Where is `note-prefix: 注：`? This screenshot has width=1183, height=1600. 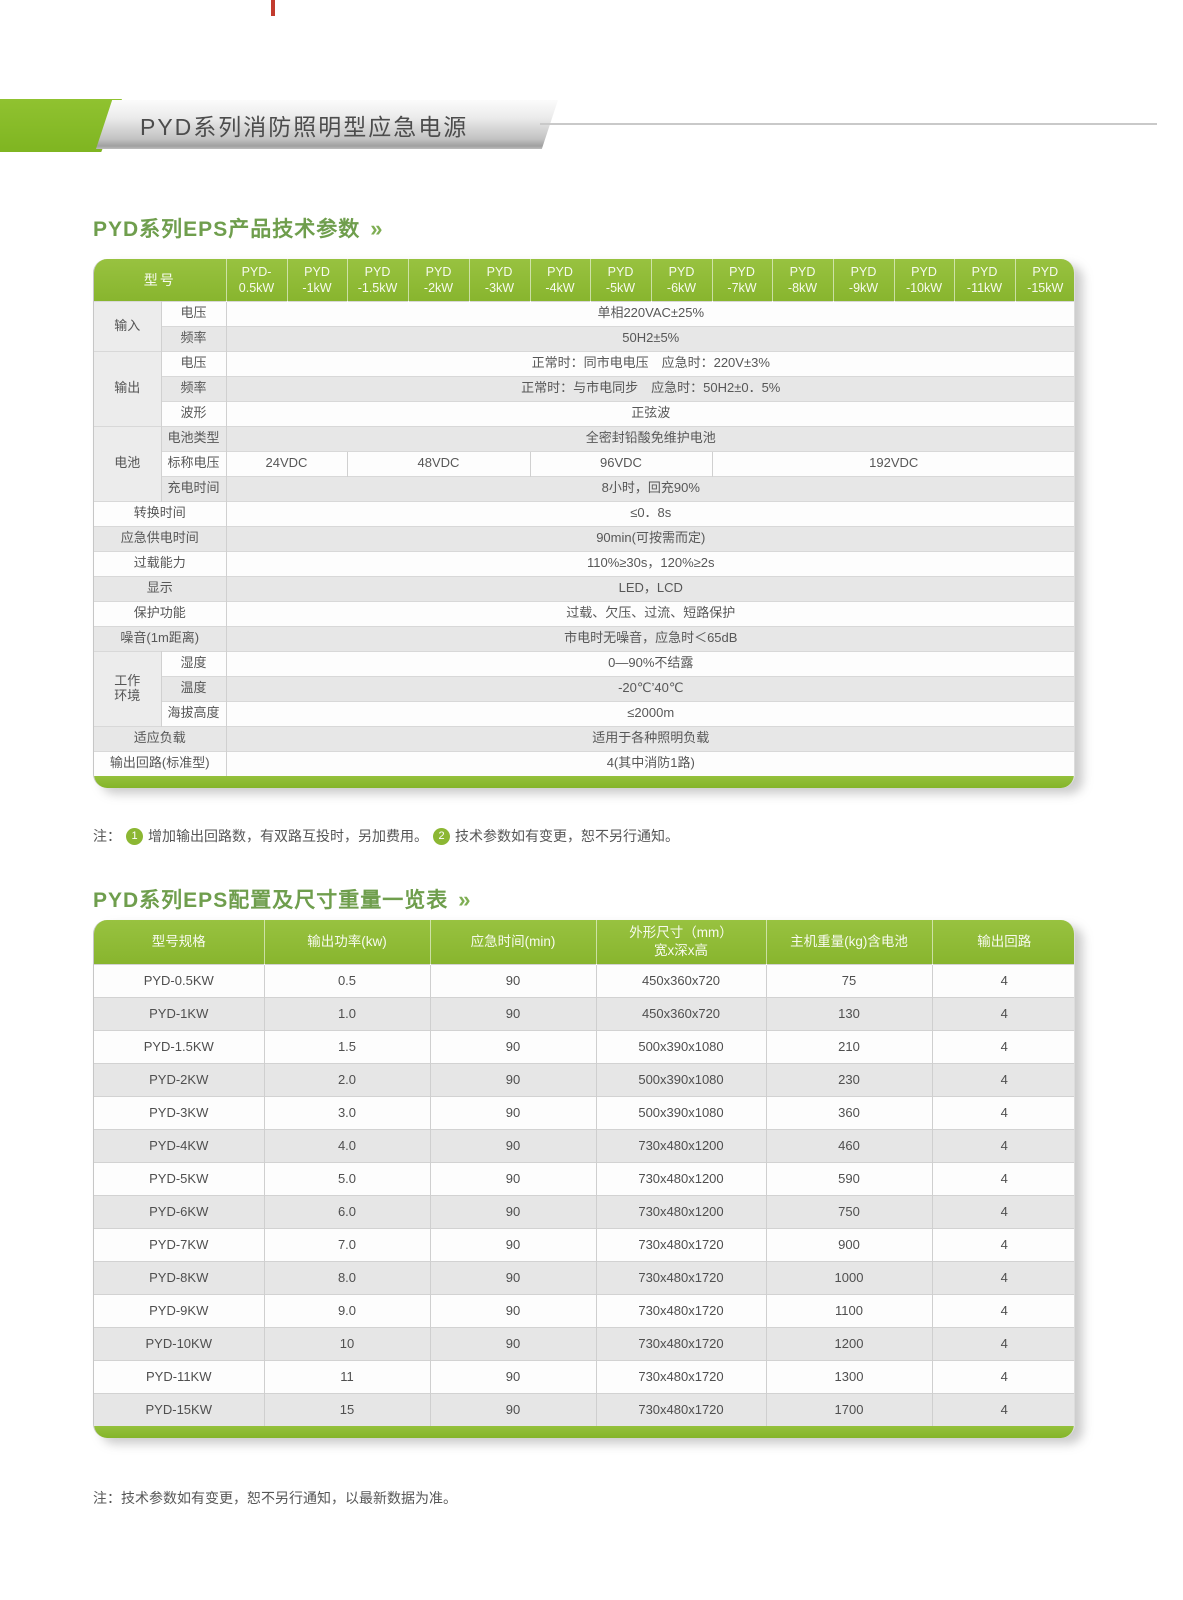 note-prefix: 注： is located at coordinates (107, 836).